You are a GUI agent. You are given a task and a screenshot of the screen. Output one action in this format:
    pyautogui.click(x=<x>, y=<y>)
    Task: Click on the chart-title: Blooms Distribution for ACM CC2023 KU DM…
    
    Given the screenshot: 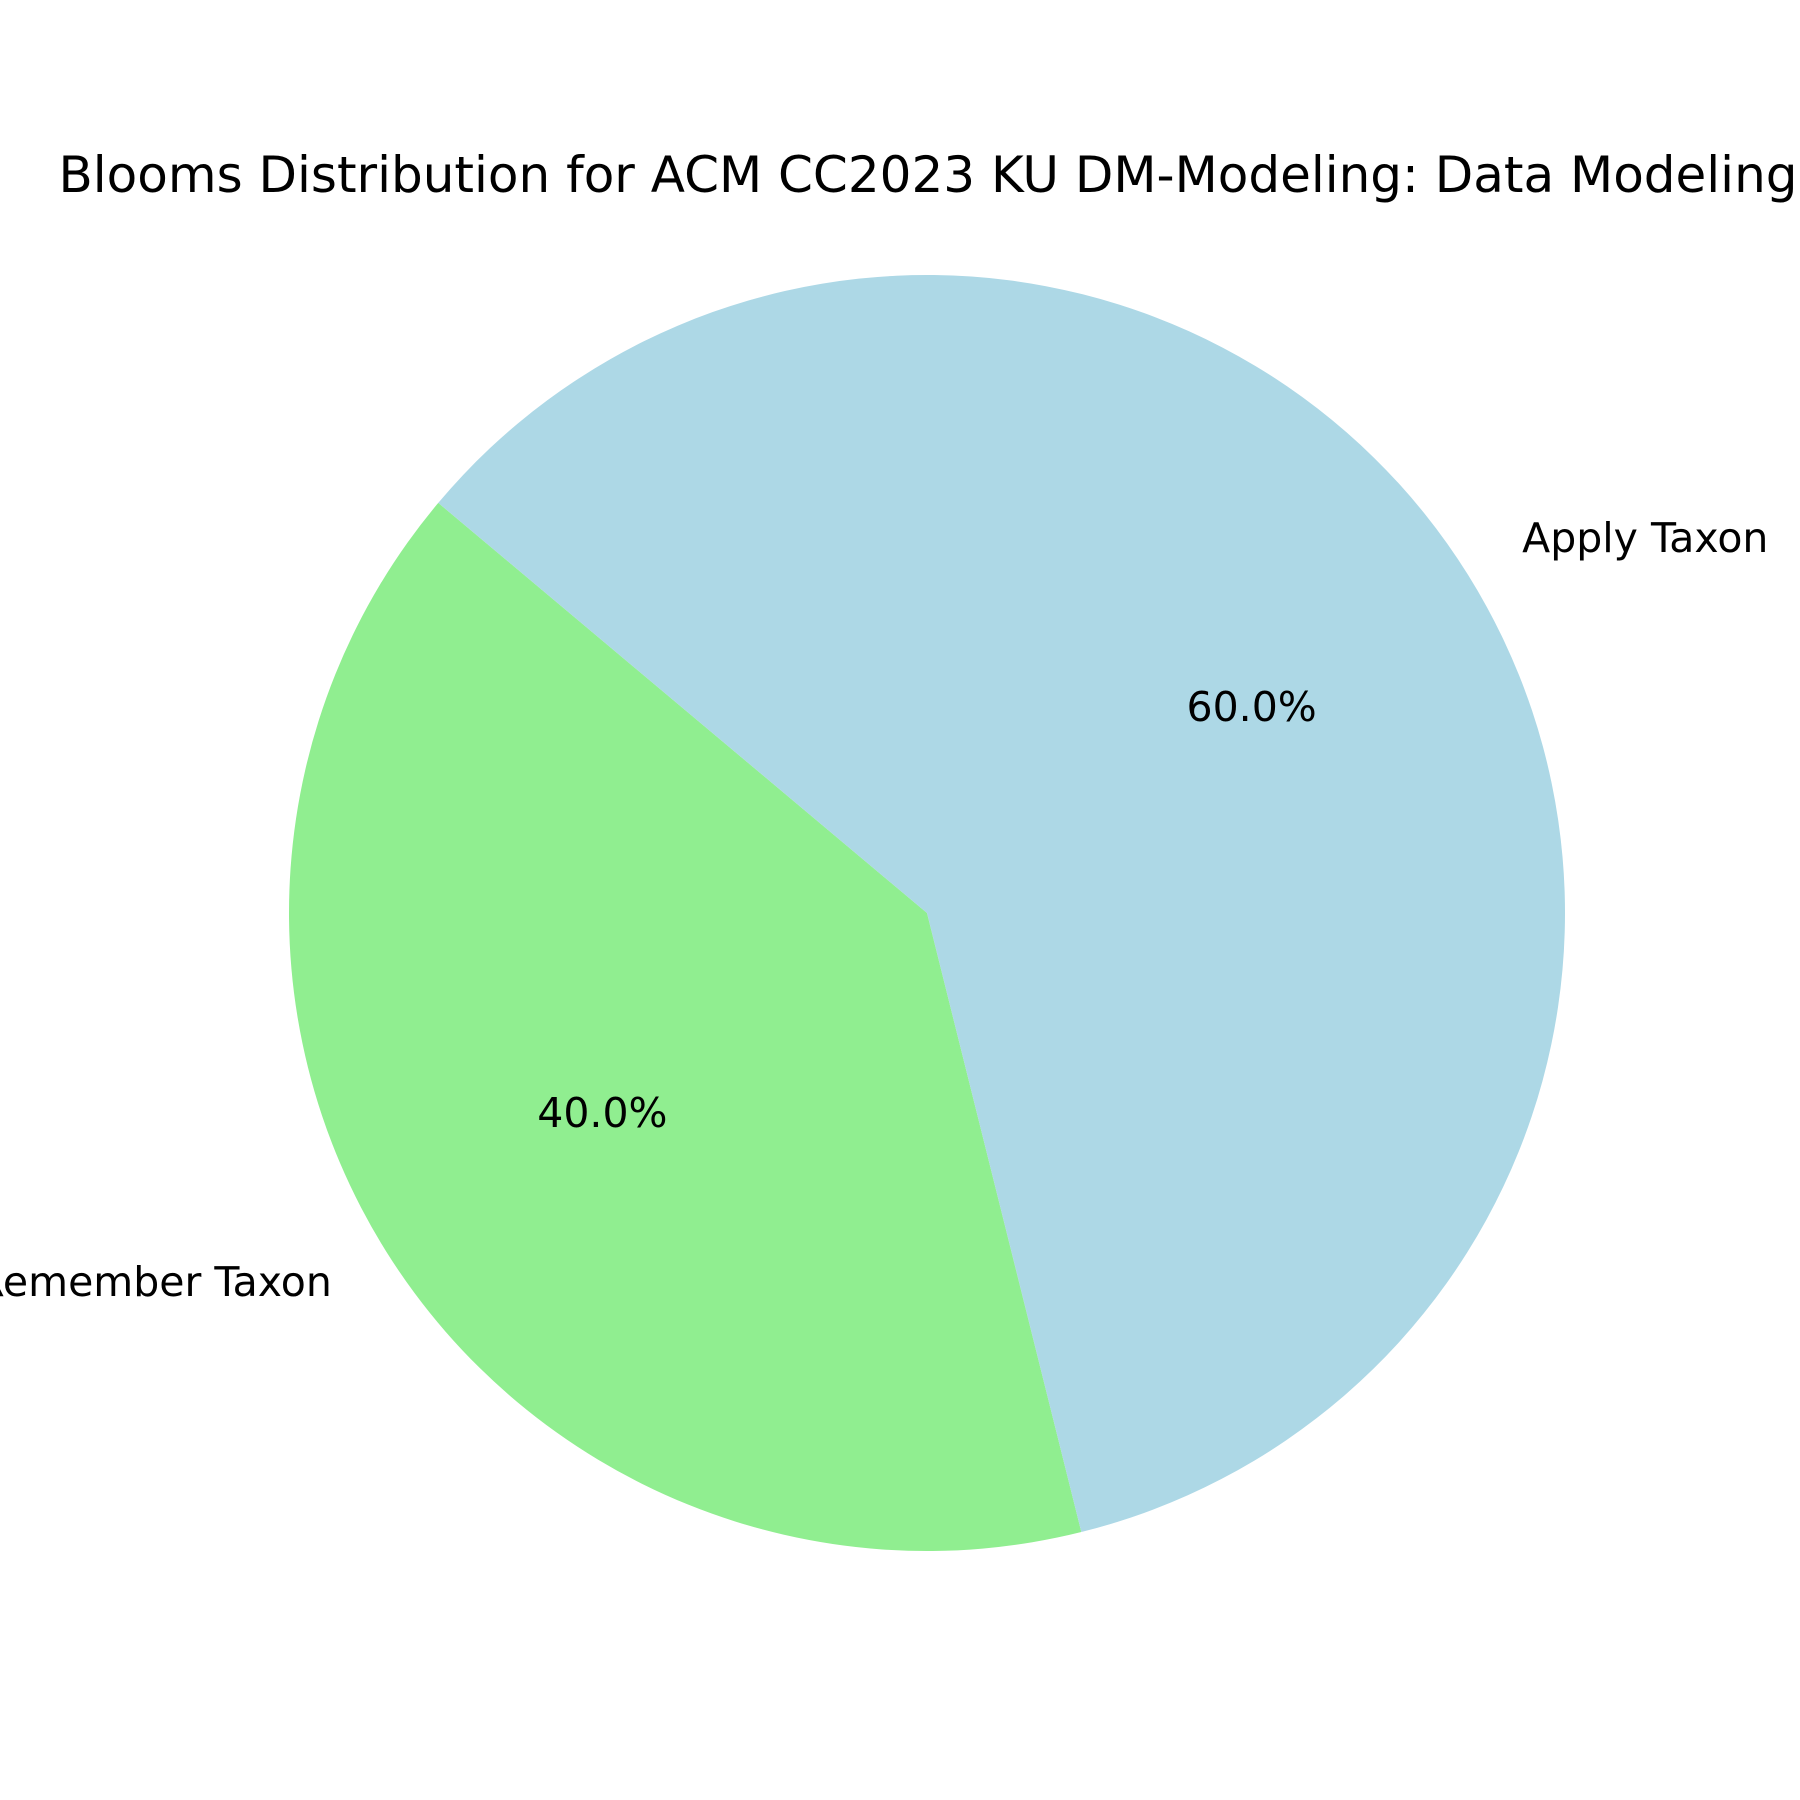 What is the action you would take?
    pyautogui.click(x=927, y=175)
    